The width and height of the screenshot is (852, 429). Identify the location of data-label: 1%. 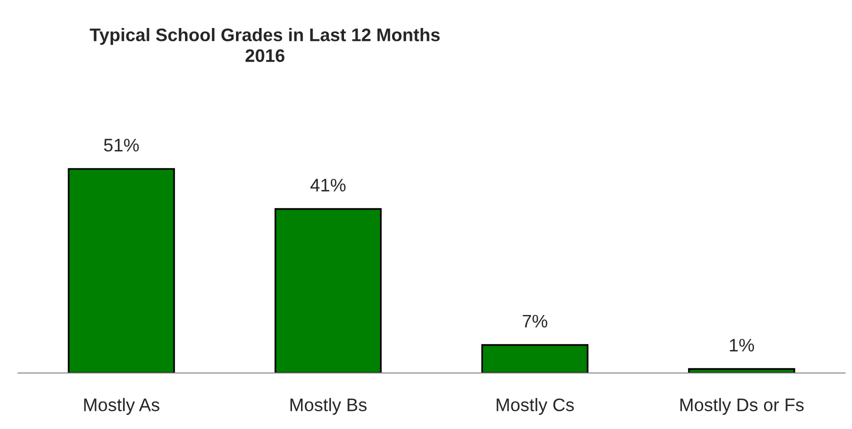
(742, 345).